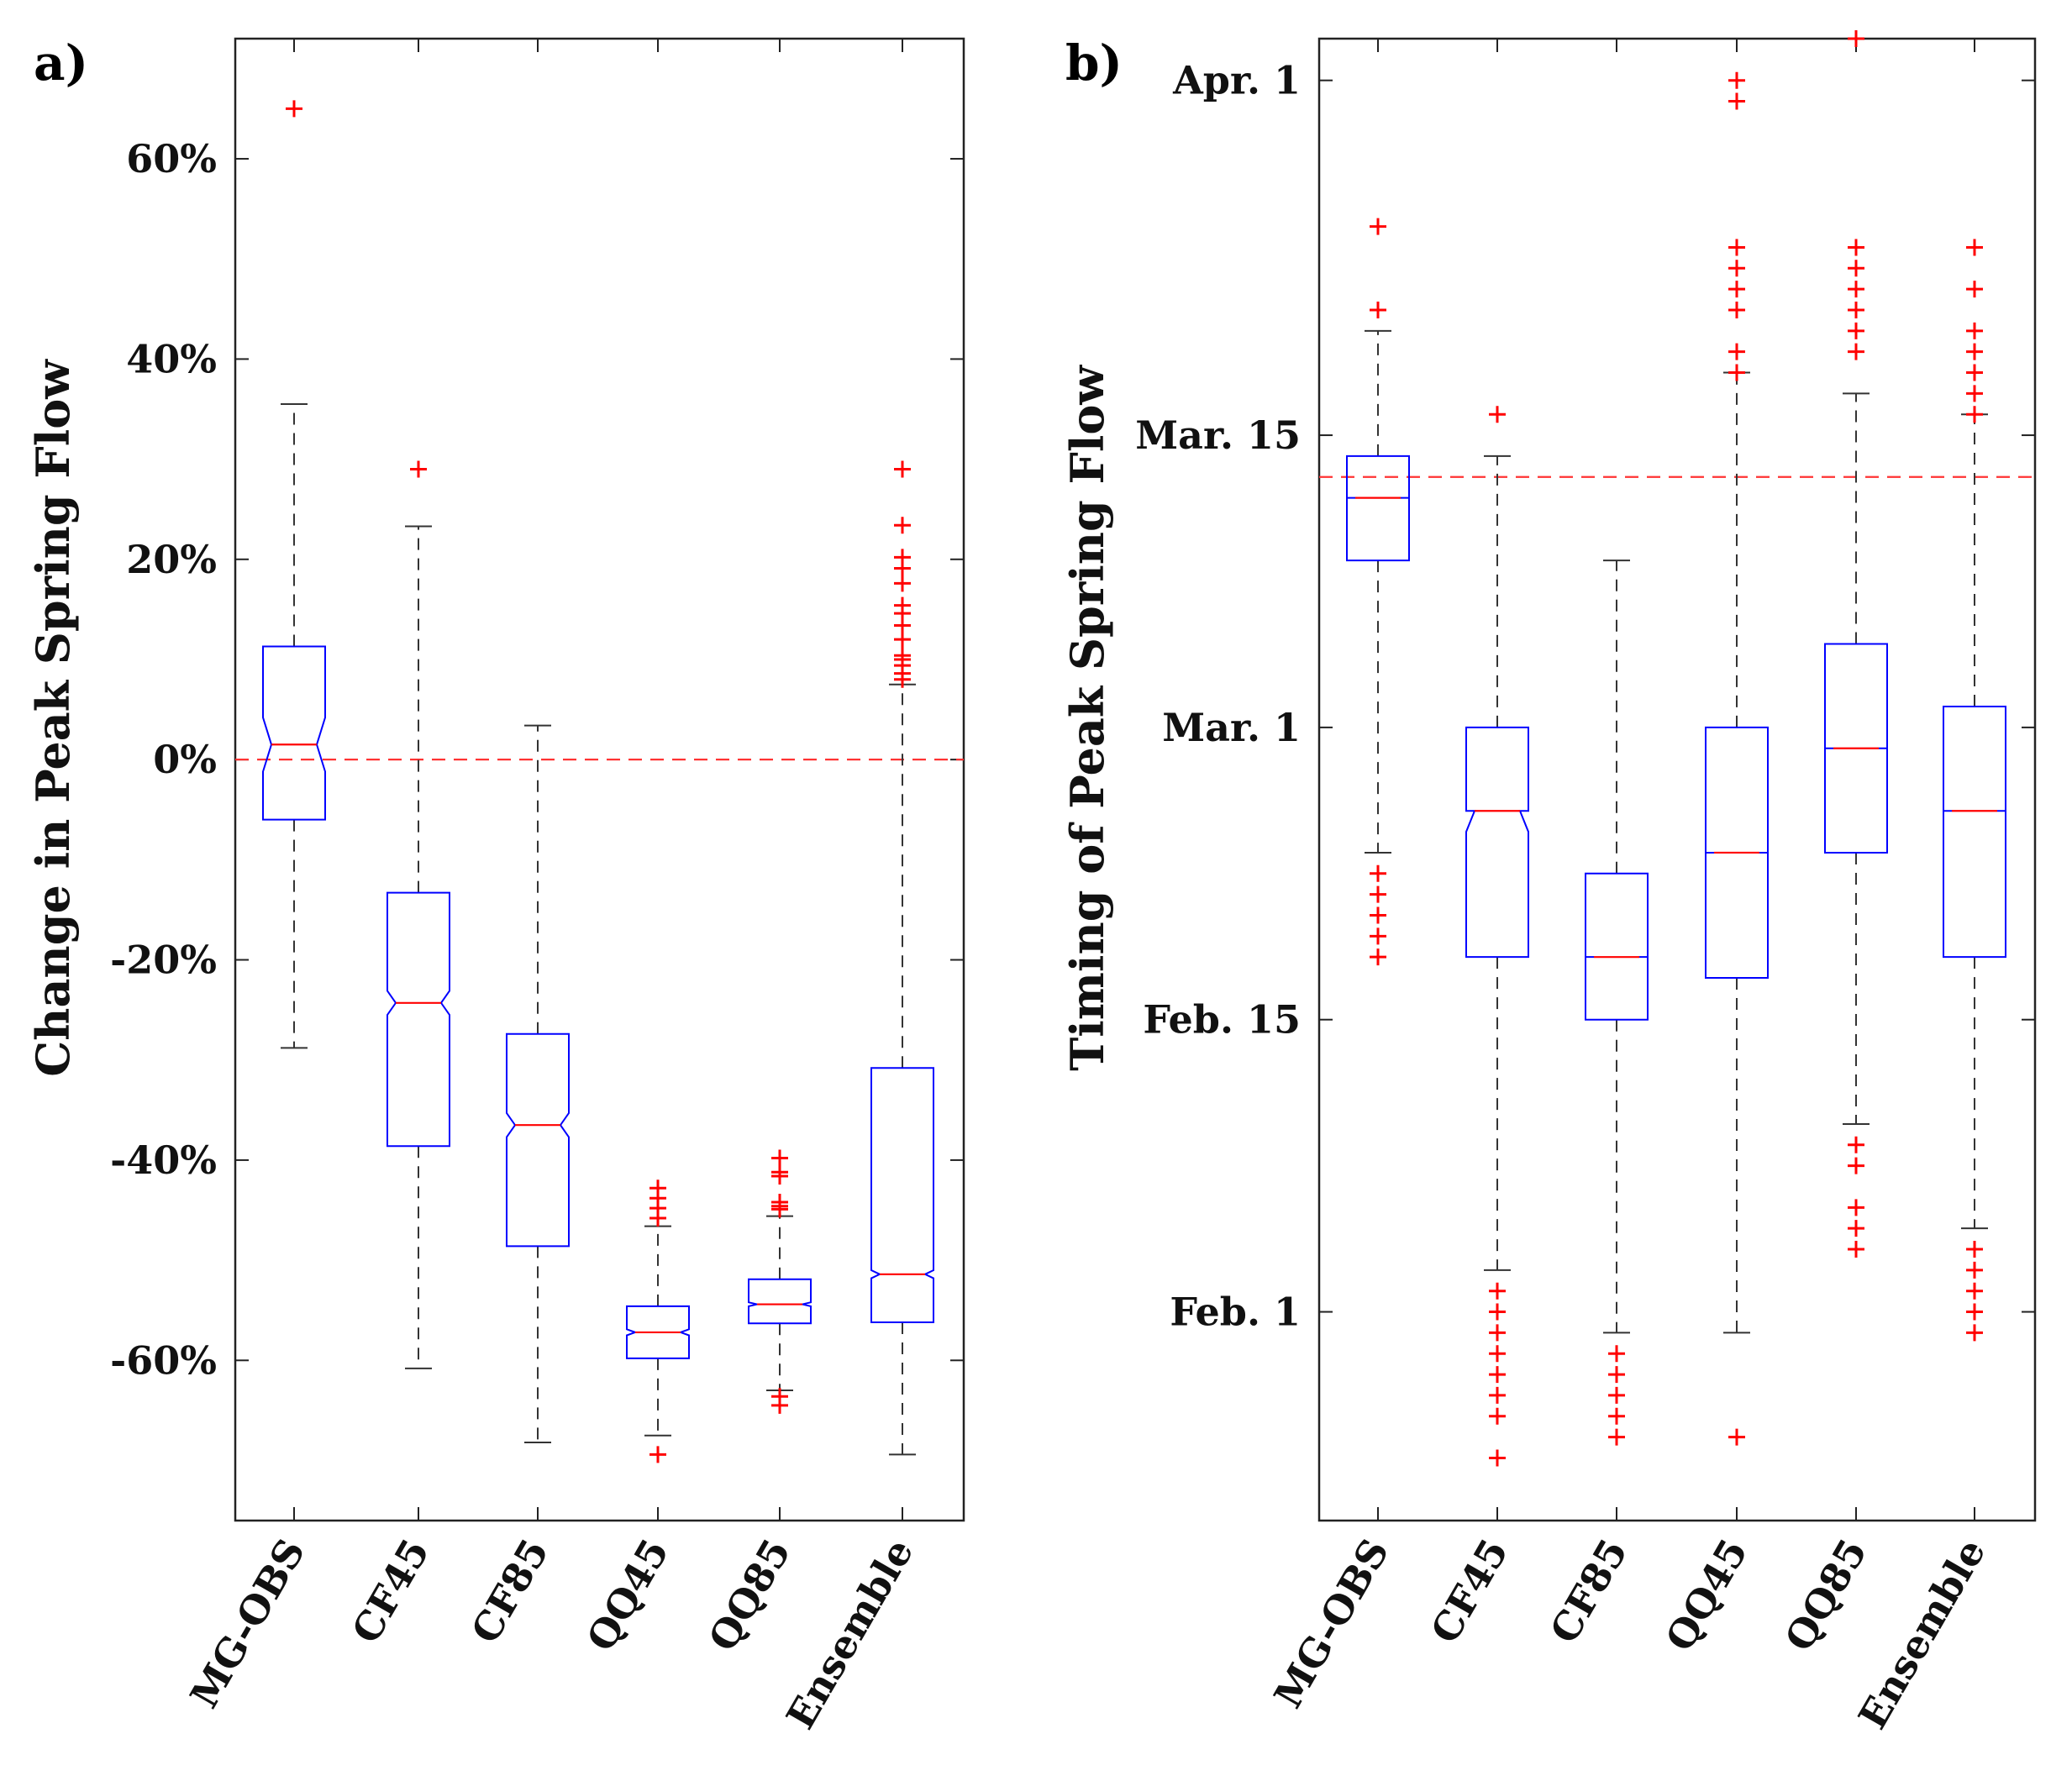 Image resolution: width=2072 pixels, height=1781 pixels. What do you see at coordinates (849, 1634) in the screenshot?
I see `x-tick-label: Ensemble` at bounding box center [849, 1634].